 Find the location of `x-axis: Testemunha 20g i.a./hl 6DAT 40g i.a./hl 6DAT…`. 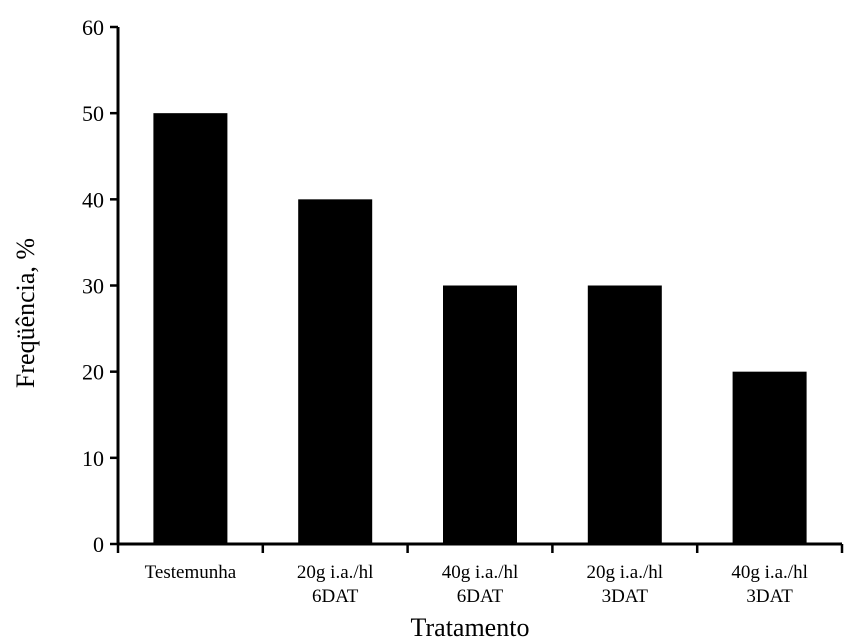

x-axis: Testemunha 20g i.a./hl 6DAT 40g i.a./hl 6DAT… is located at coordinates (480, 574).